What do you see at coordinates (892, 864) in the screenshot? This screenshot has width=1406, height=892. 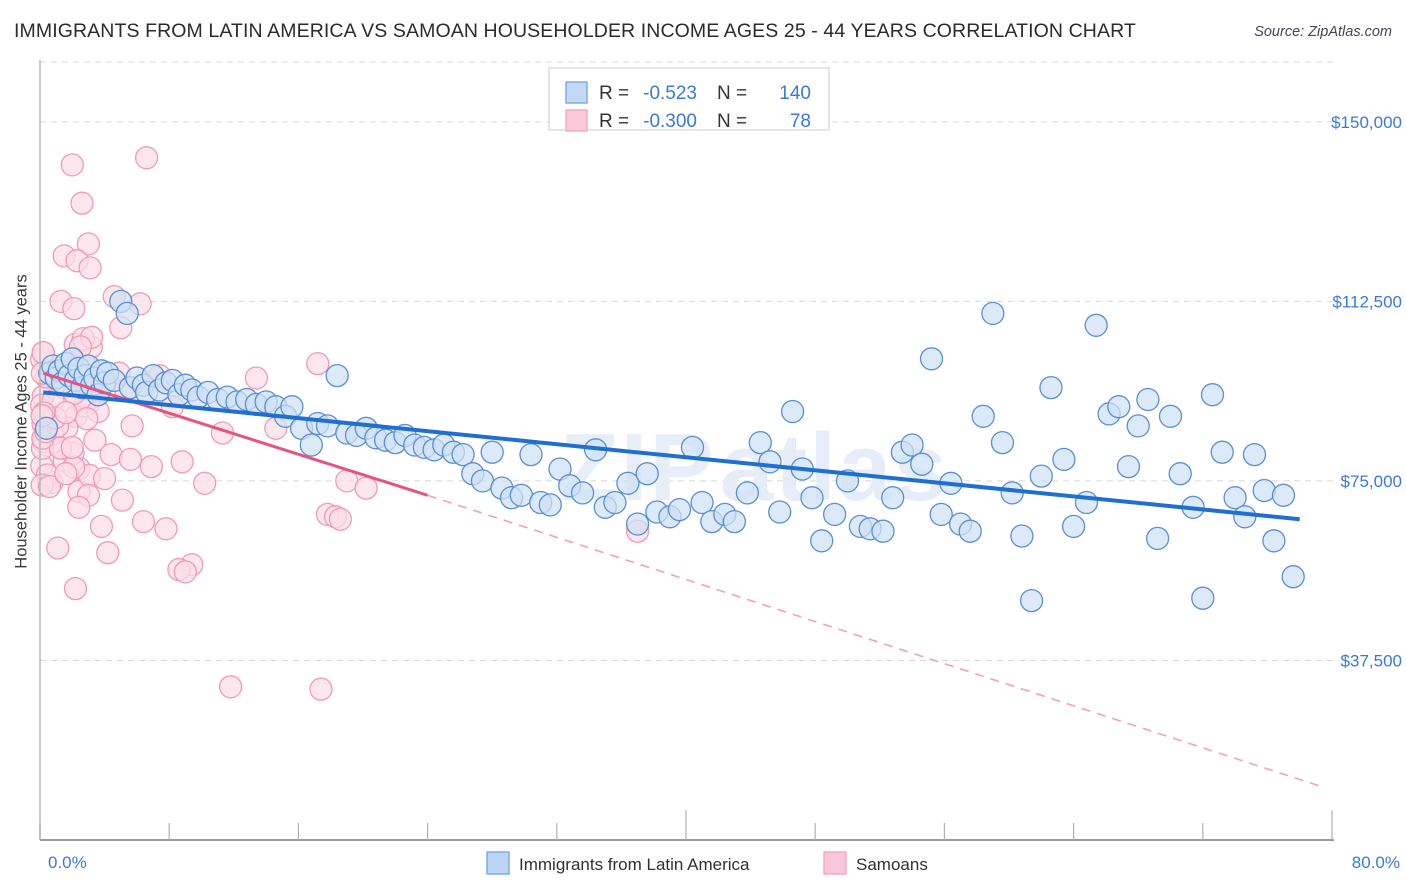 I see `bottom-legend-label-samoans: Samoans` at bounding box center [892, 864].